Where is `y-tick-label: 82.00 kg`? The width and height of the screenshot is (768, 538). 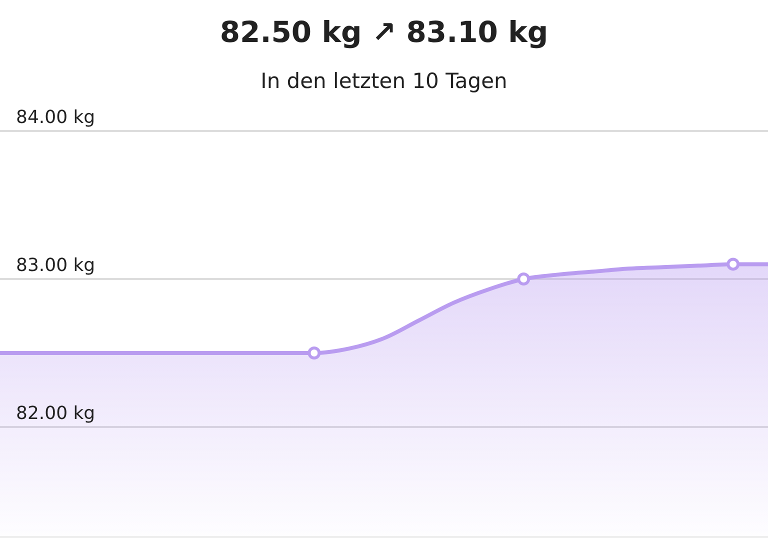
y-tick-label: 82.00 kg is located at coordinates (56, 413).